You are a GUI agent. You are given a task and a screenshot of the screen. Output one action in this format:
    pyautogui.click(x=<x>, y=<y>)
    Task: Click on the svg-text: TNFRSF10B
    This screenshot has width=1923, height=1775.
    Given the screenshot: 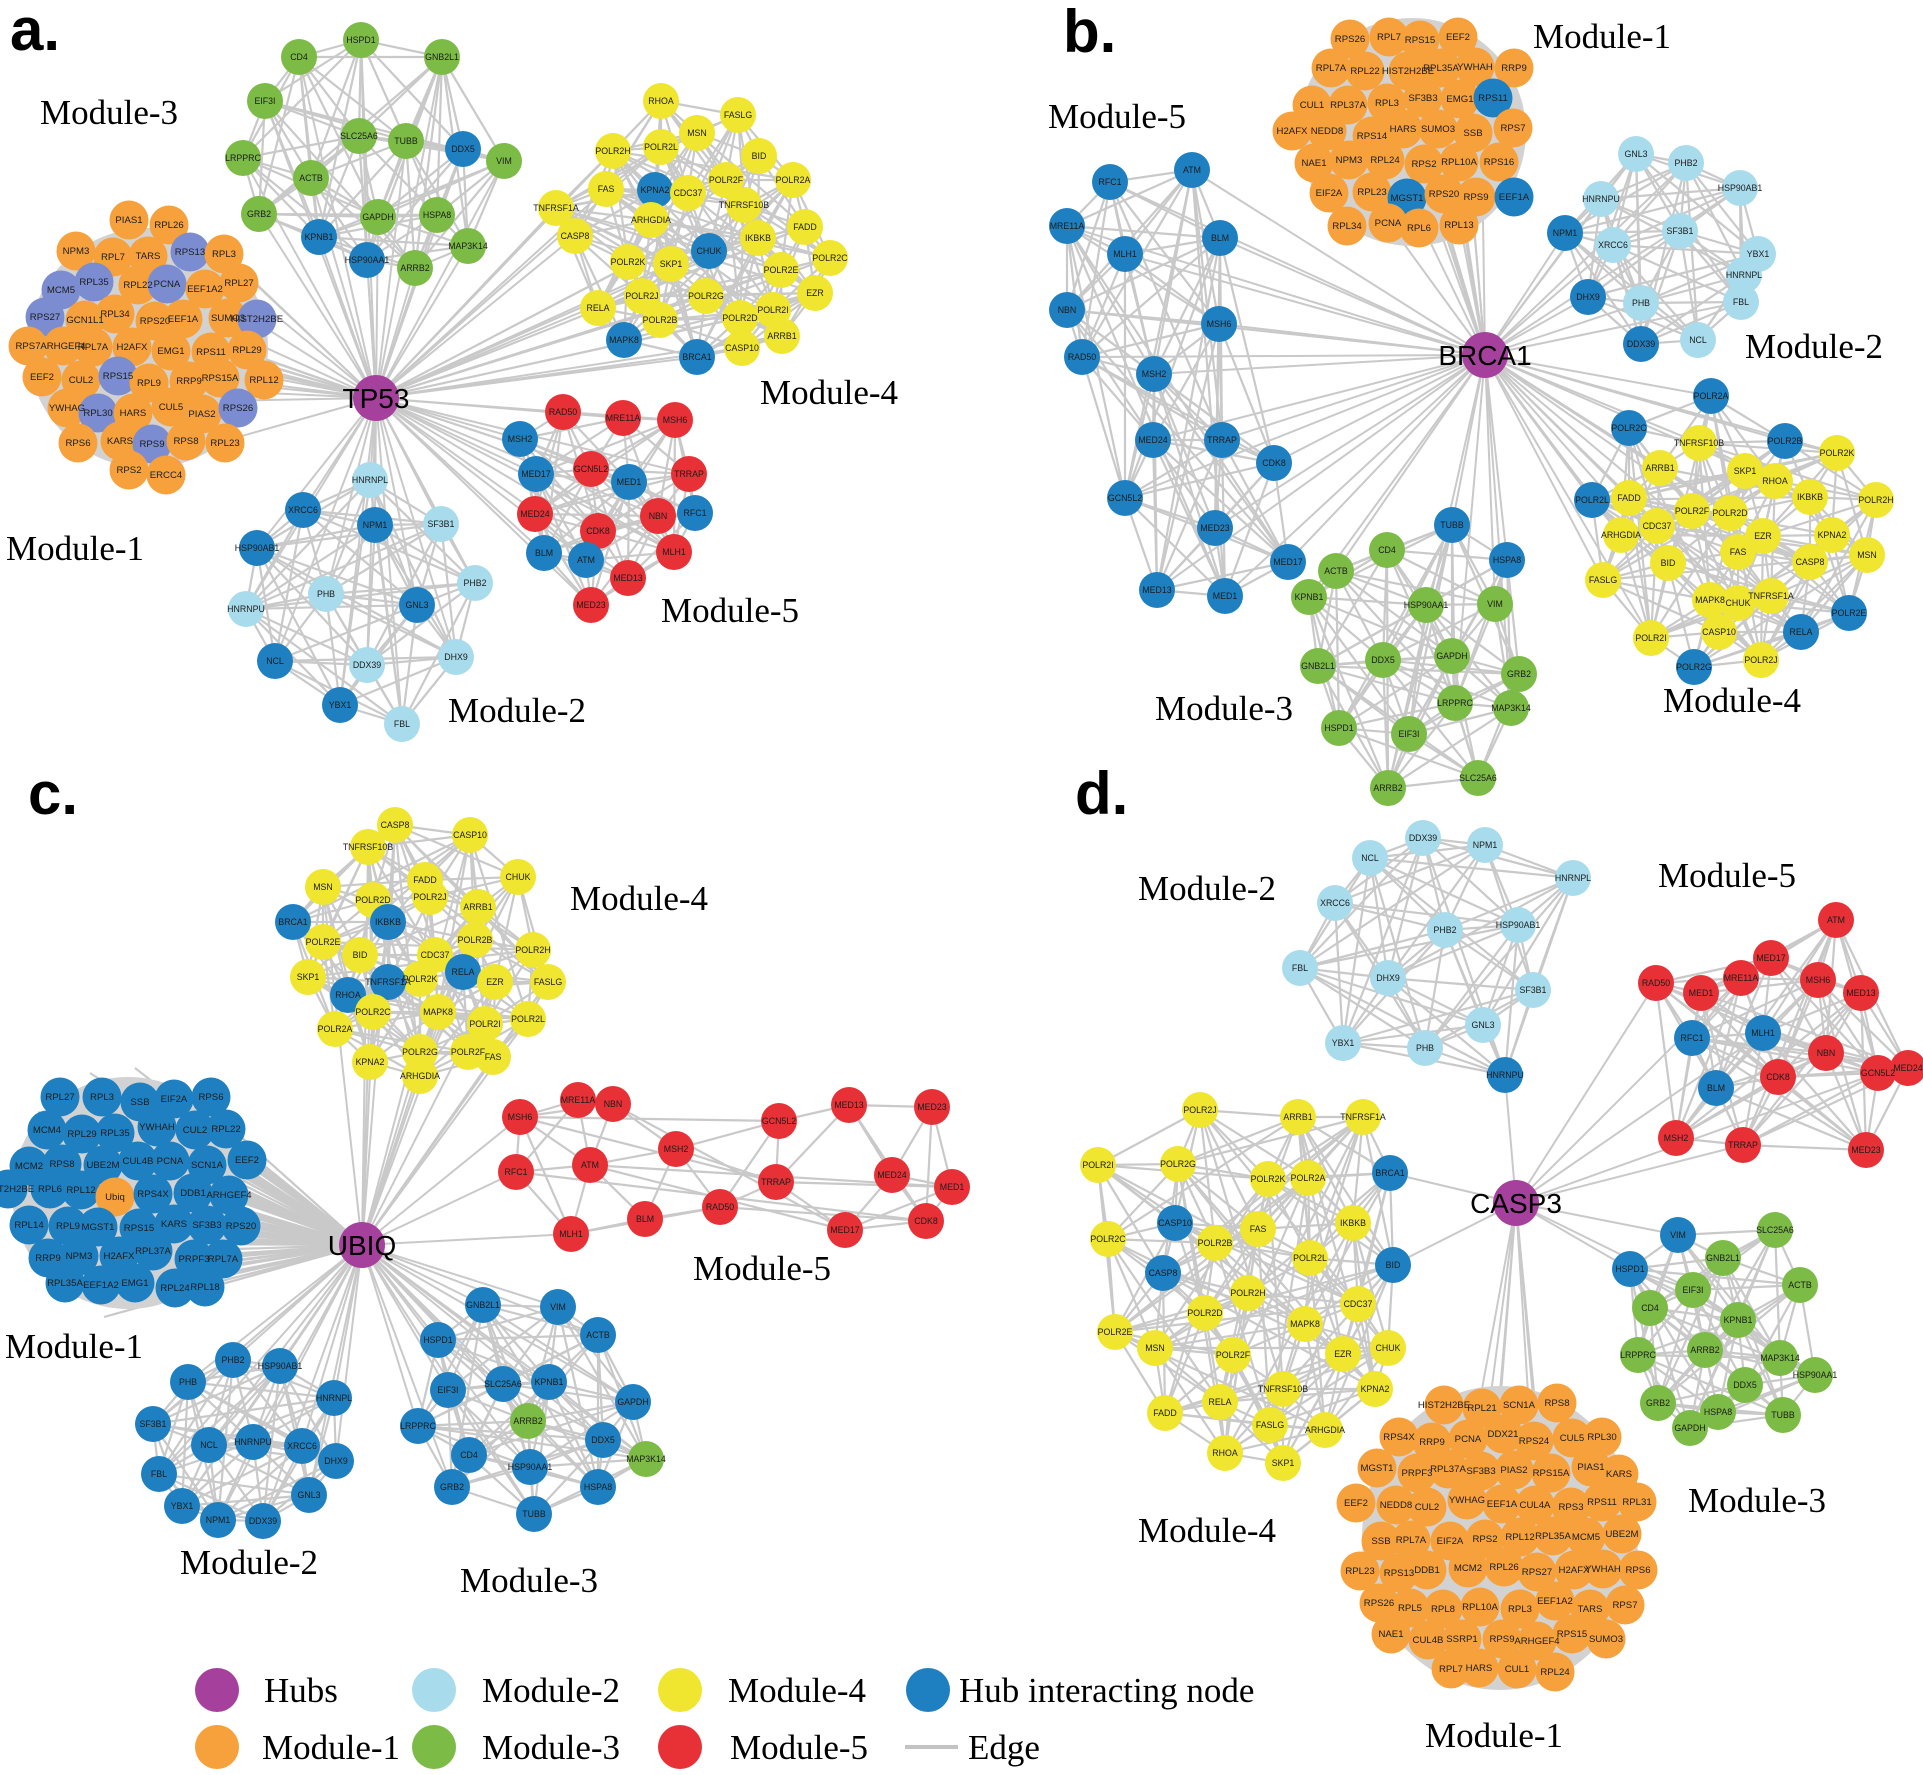 What is the action you would take?
    pyautogui.click(x=1699, y=443)
    